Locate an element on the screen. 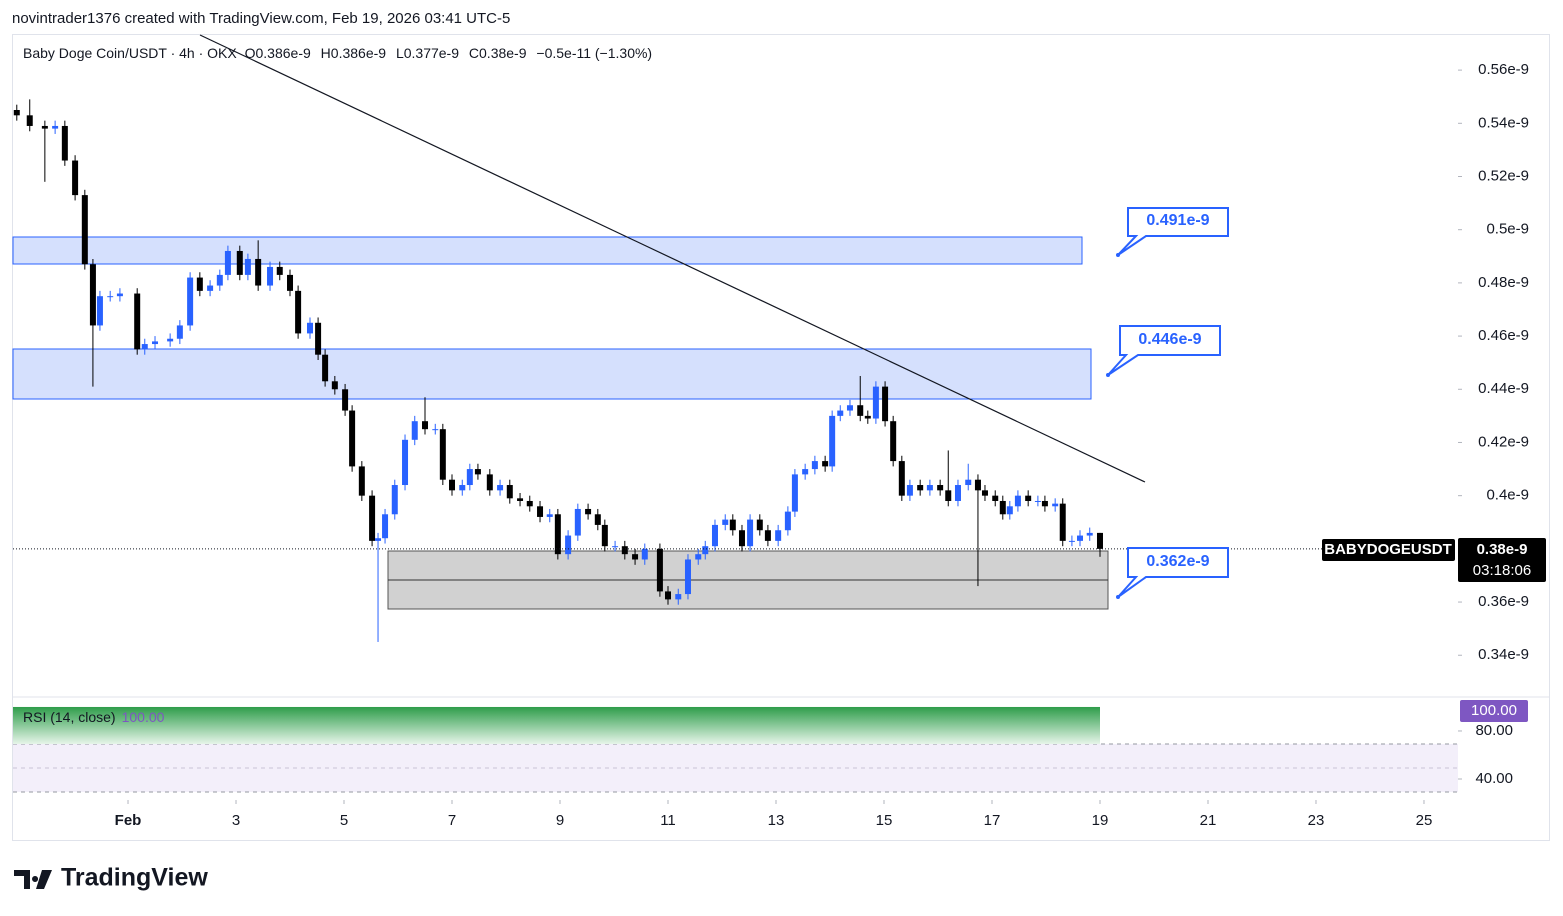 The width and height of the screenshot is (1563, 916). callout-label: 0.362e-9 is located at coordinates (1177, 561).